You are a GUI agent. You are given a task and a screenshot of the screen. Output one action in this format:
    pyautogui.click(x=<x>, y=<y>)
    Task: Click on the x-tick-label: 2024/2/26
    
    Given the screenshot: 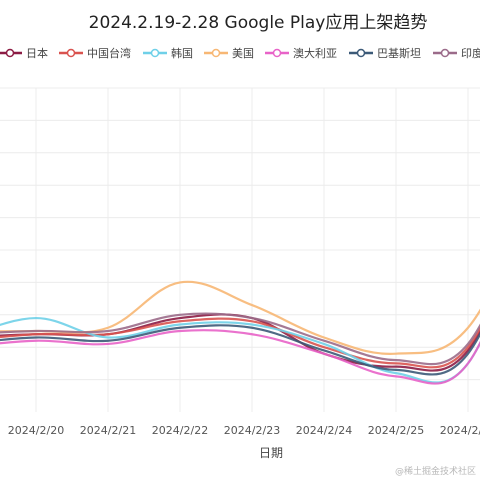 What is the action you would take?
    pyautogui.click(x=460, y=430)
    